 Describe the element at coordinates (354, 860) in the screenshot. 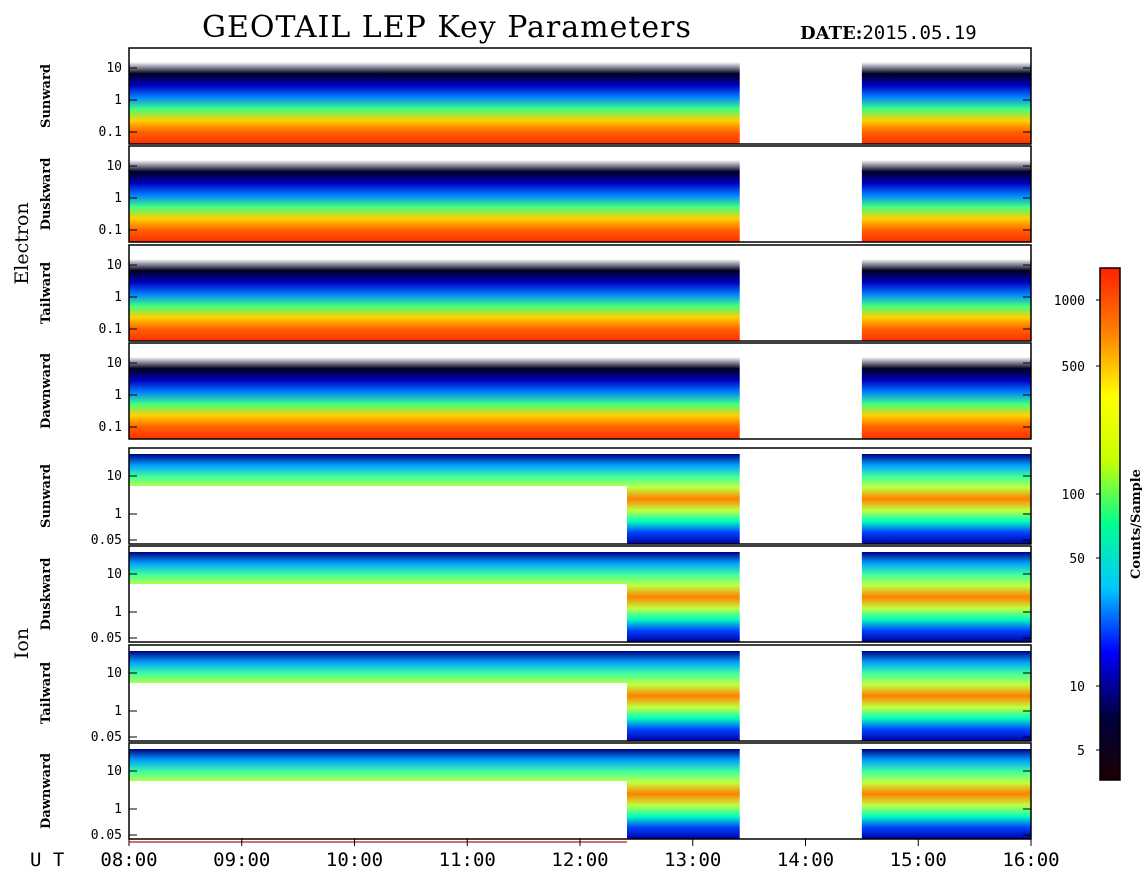

I see `x-tick-label: 10:00` at that location.